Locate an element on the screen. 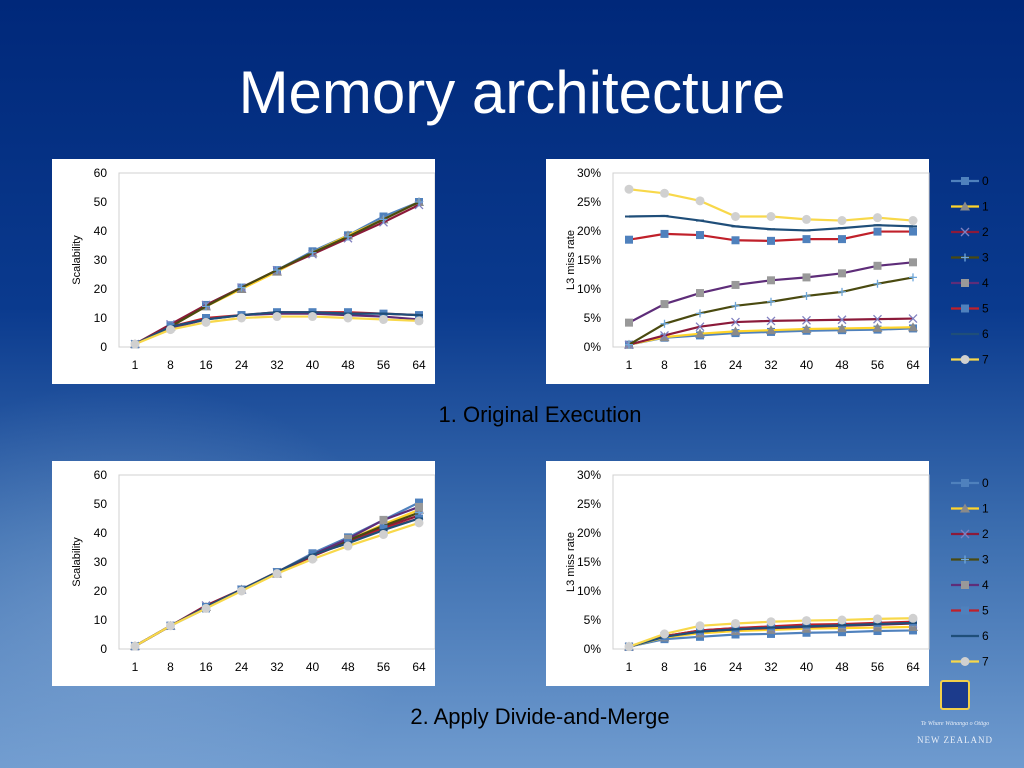 The width and height of the screenshot is (1024, 768). logo-motto: Te Whare Wānanga o Otāgo is located at coordinates (955, 724).